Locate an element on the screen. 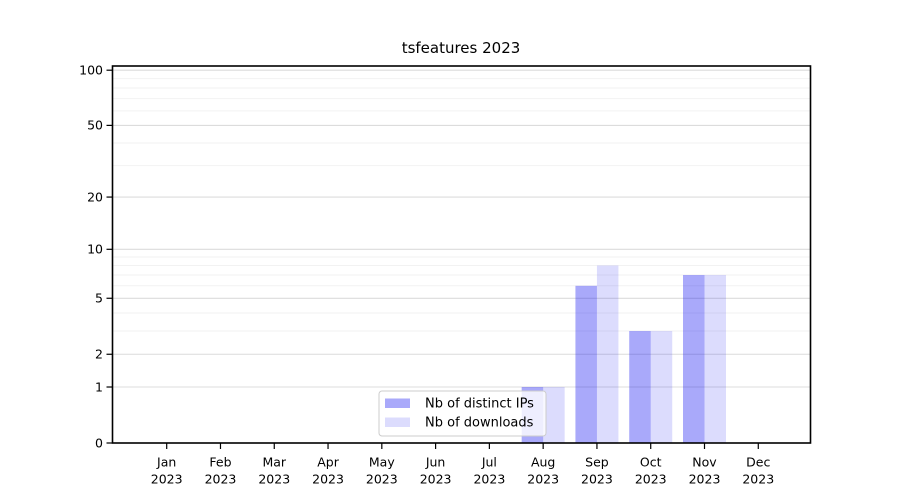  bar-downloads-sep is located at coordinates (607, 354).